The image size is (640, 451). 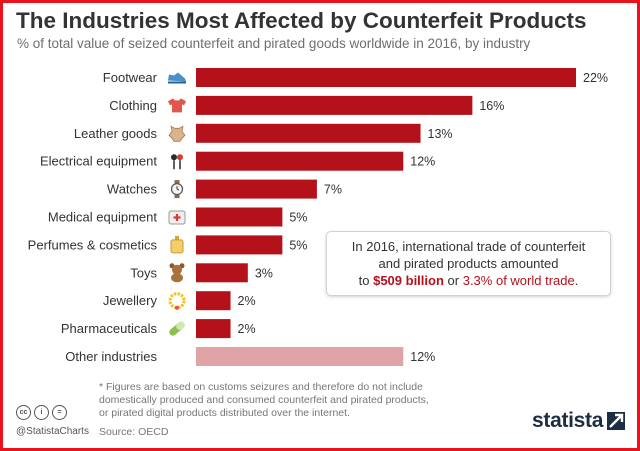 What do you see at coordinates (52, 431) in the screenshot?
I see `twitter-handle: @StatistaCharts` at bounding box center [52, 431].